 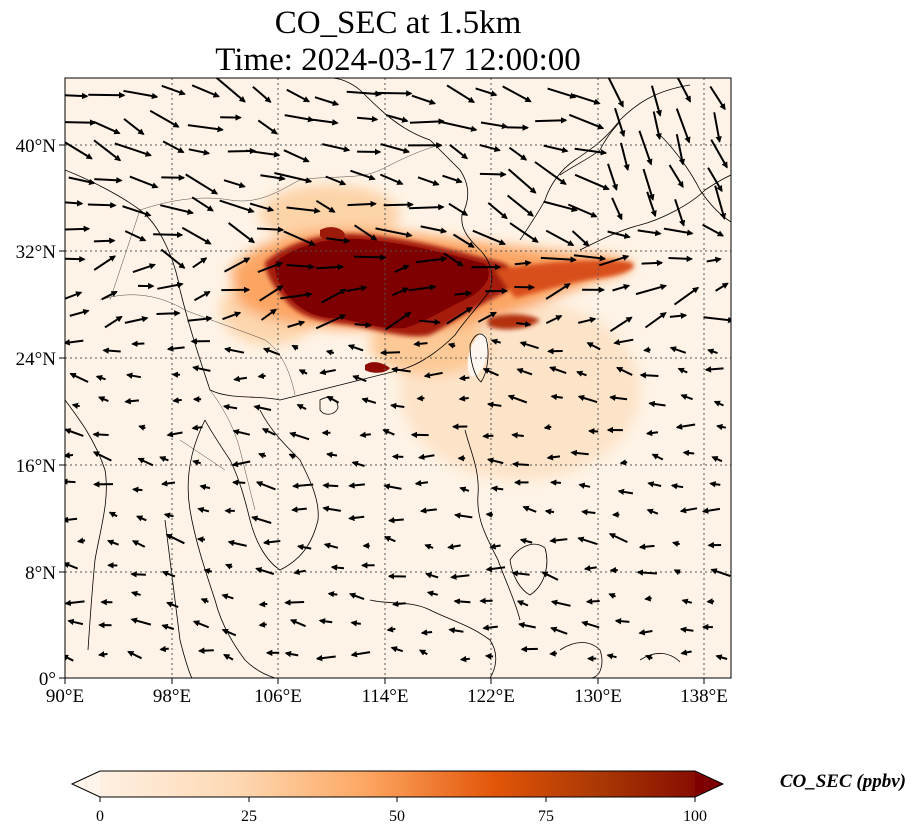 What do you see at coordinates (398, 23) in the screenshot?
I see `chart-title: CO_SEC at 1.5km` at bounding box center [398, 23].